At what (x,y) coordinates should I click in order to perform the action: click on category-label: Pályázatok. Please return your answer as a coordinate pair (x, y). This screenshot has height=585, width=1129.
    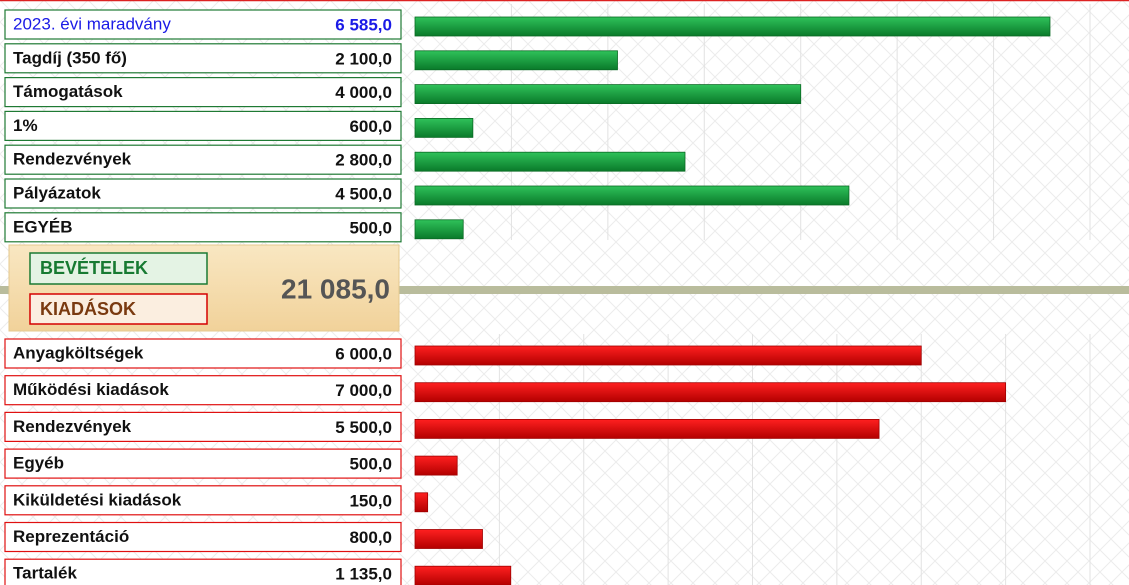
    Looking at the image, I should click on (57, 192).